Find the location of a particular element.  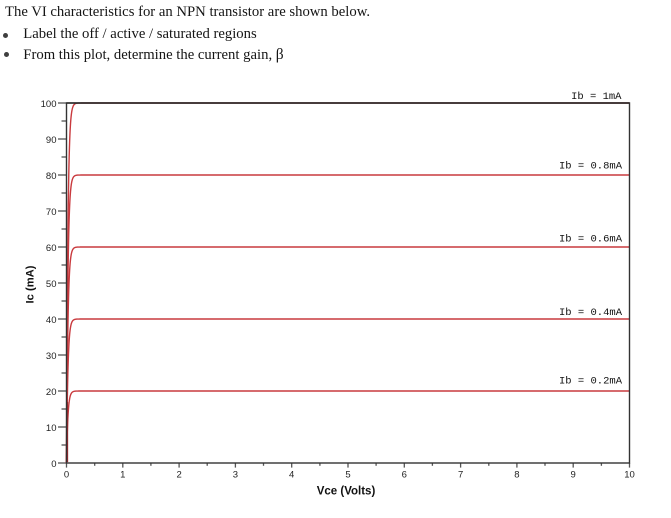

svg-text: 9 is located at coordinates (573, 475).